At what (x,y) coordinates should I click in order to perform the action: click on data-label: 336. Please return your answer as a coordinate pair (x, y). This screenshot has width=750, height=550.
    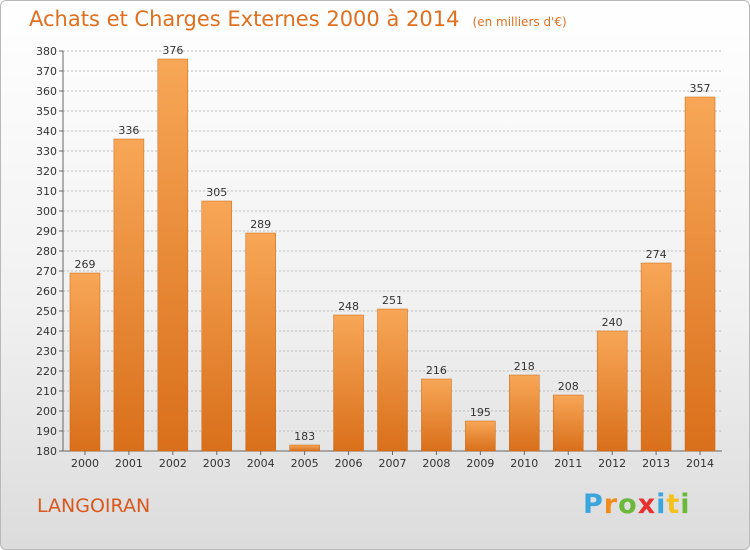
    Looking at the image, I should click on (128, 130).